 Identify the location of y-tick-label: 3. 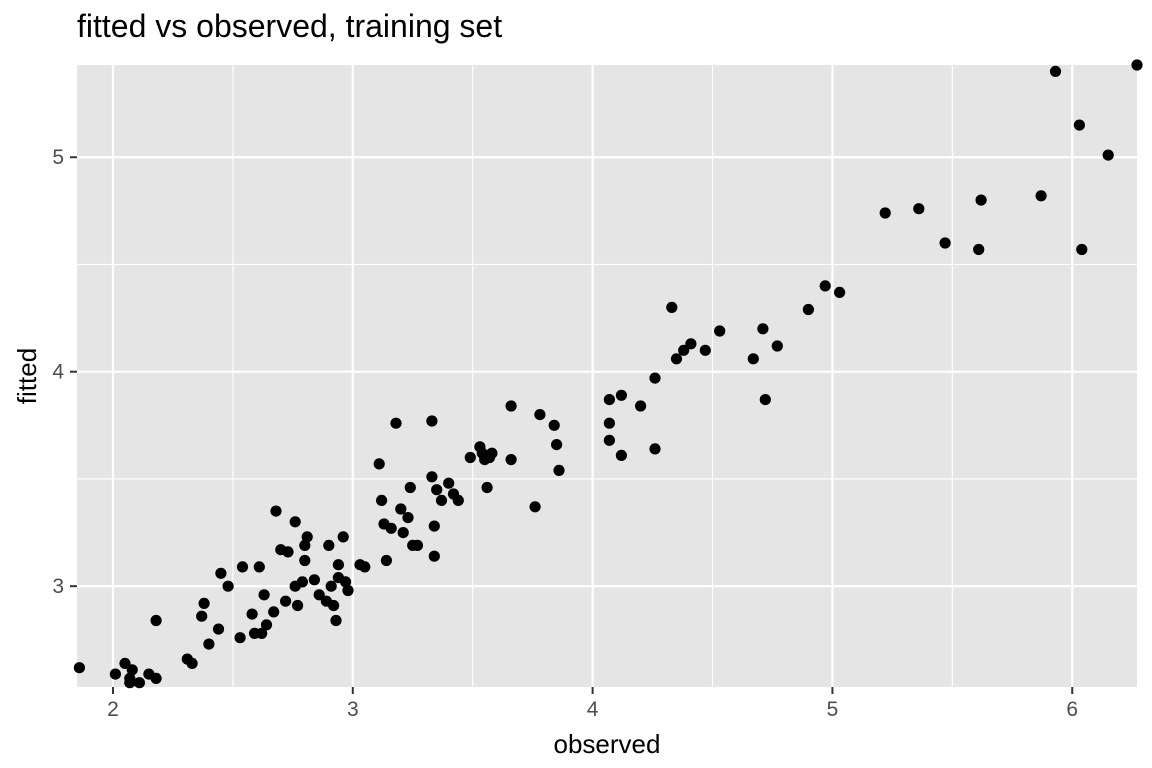
(58, 586).